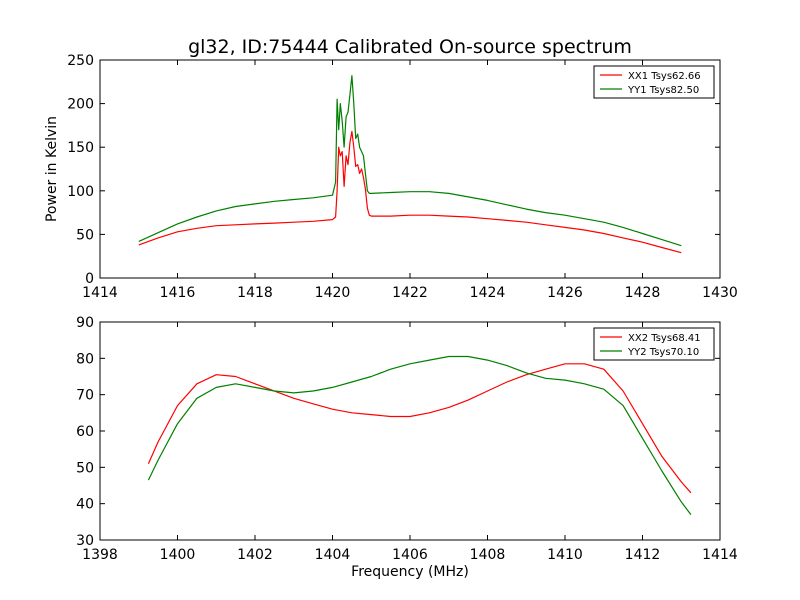 The height and width of the screenshot is (600, 800). What do you see at coordinates (85, 323) in the screenshot?
I see `y-tick-label: 90` at bounding box center [85, 323].